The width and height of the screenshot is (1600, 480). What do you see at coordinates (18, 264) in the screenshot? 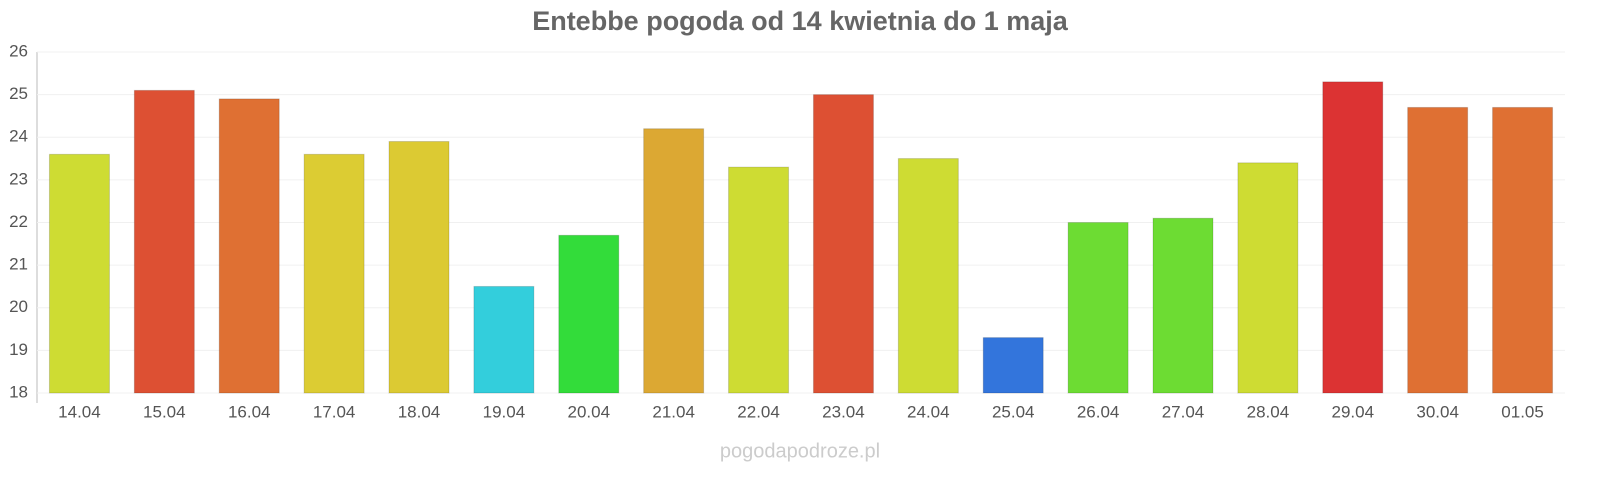
I see `y-tick-label: 21` at bounding box center [18, 264].